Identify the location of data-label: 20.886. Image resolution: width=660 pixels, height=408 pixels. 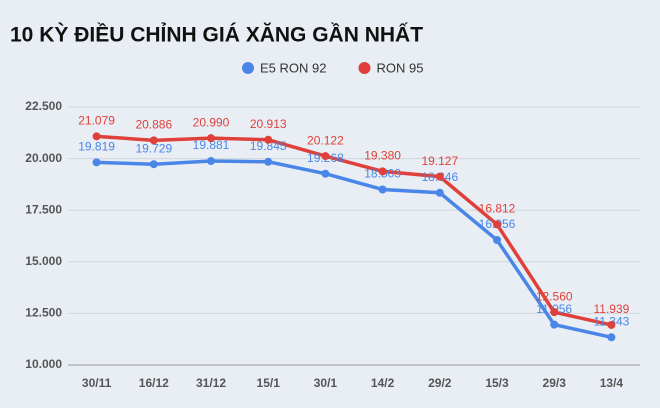
(153, 124).